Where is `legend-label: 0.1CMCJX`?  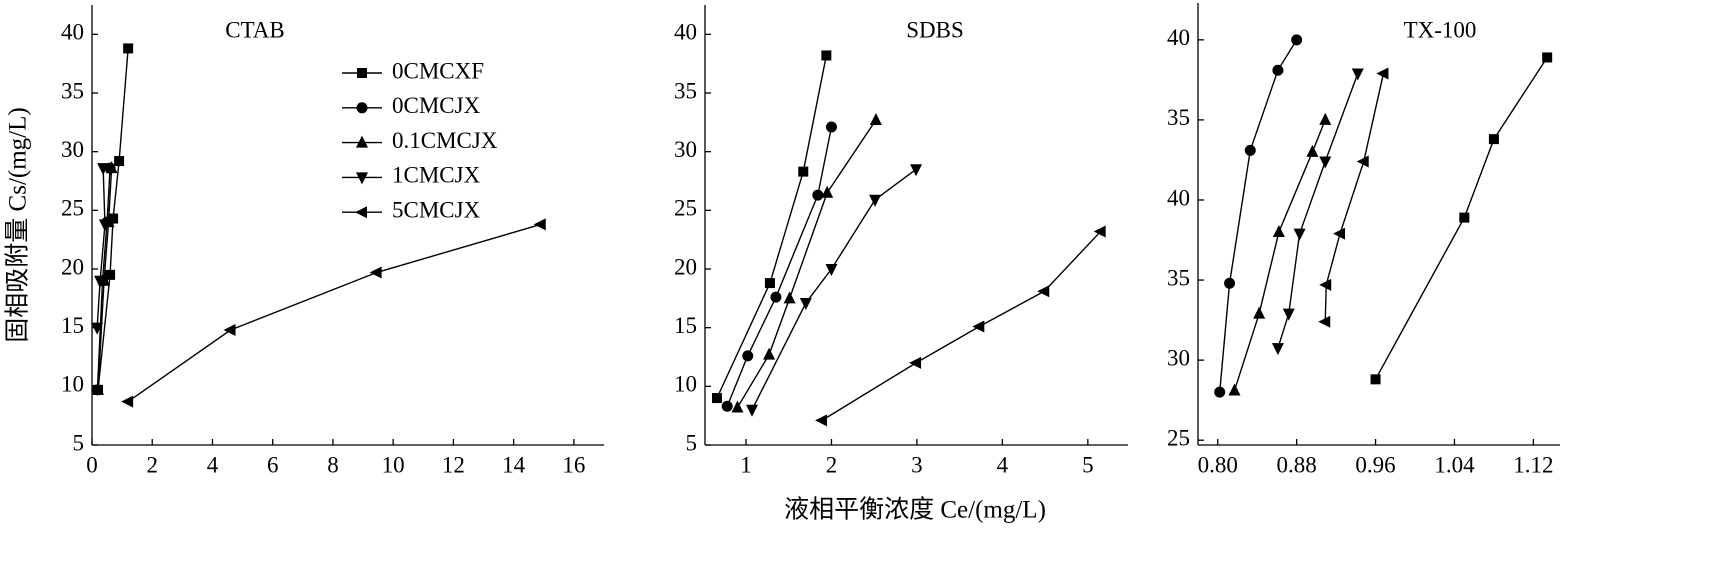 legend-label: 0.1CMCJX is located at coordinates (445, 140).